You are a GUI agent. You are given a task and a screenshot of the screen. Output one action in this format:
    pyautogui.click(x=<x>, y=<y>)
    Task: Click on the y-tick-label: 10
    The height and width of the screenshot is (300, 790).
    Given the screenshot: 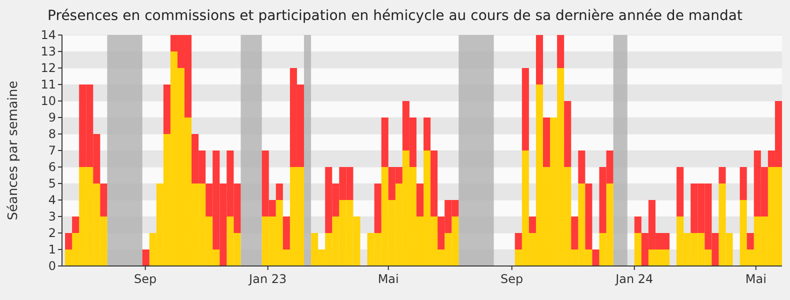 What is the action you would take?
    pyautogui.click(x=48, y=101)
    